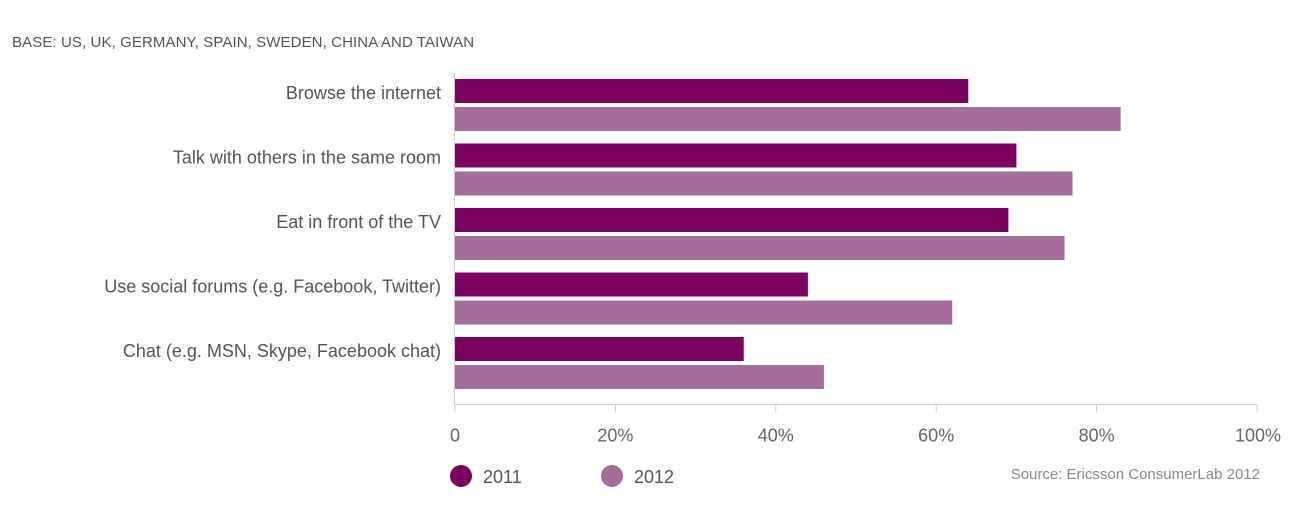 Image resolution: width=1297 pixels, height=527 pixels. I want to click on legend-label-2011: 2011, so click(502, 477).